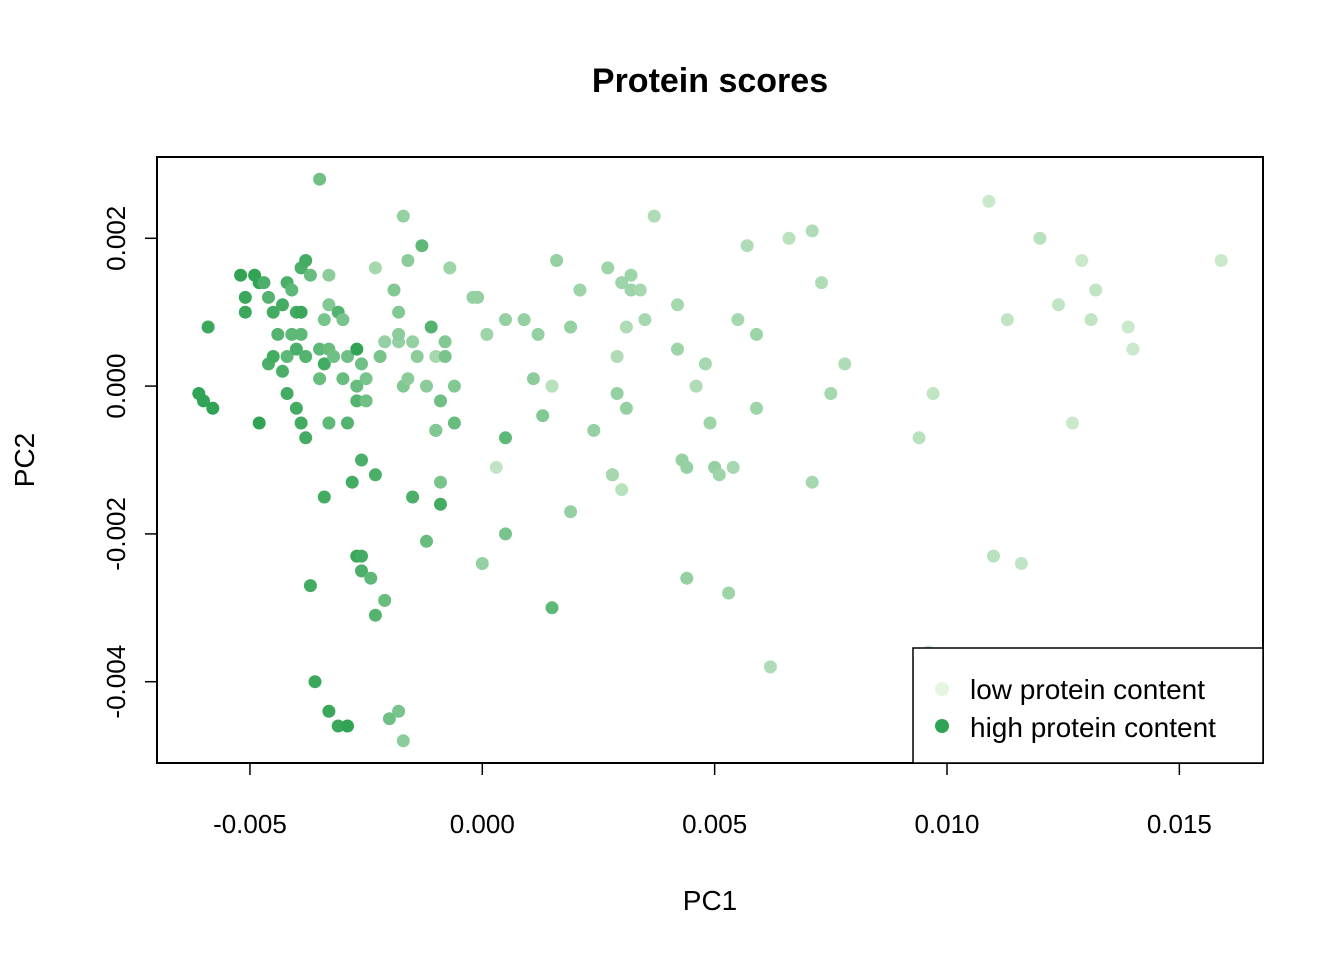  Describe the element at coordinates (482, 824) in the screenshot. I see `x-tick-label: 0.000` at that location.